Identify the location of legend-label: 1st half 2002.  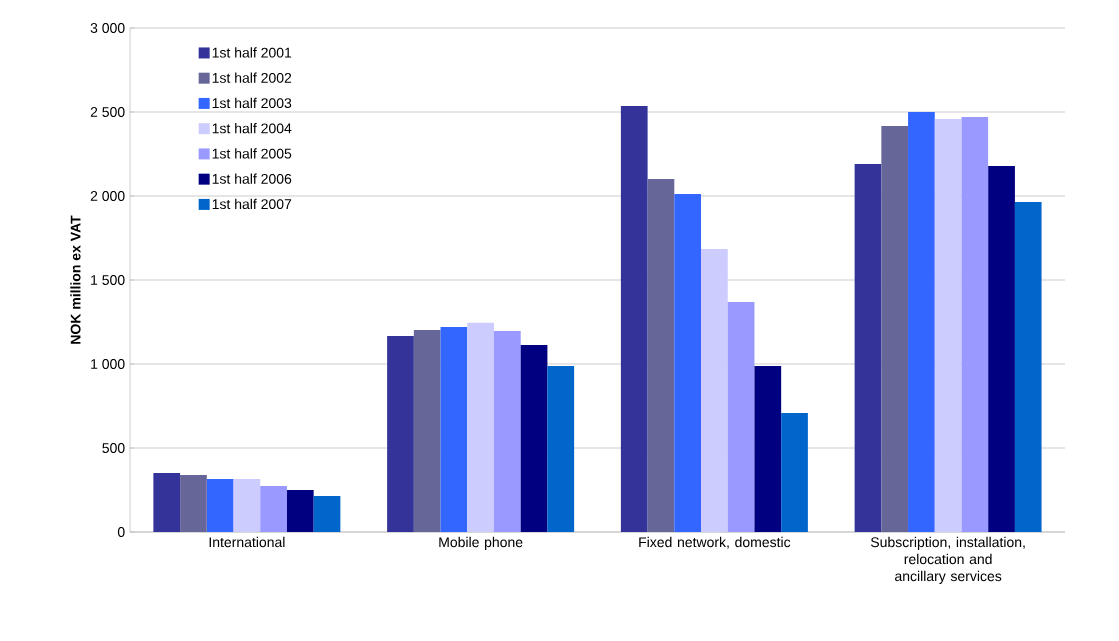
(252, 77).